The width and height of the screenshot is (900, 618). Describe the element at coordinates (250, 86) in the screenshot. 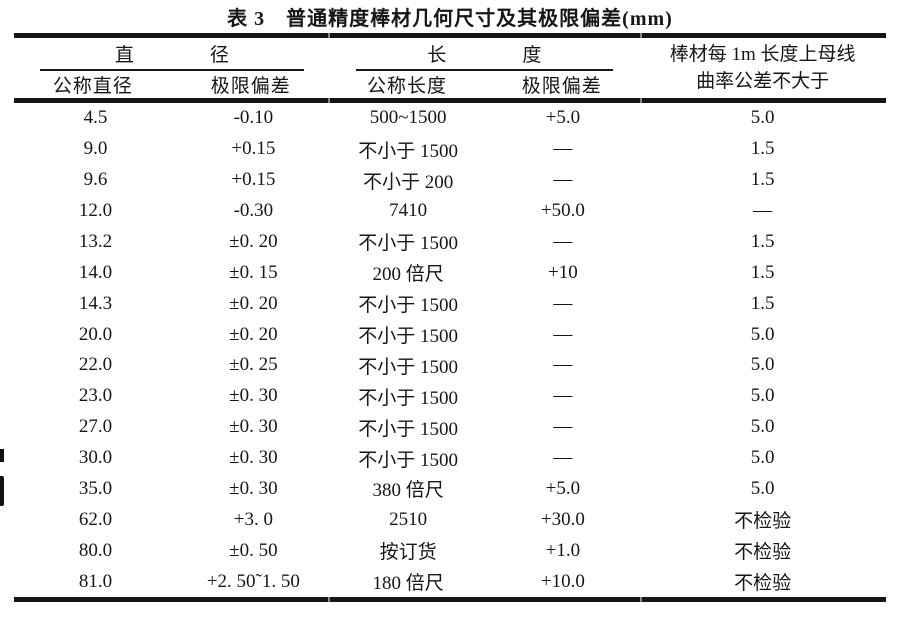

I see `column-header-diameter-deviation: 极限偏差` at that location.